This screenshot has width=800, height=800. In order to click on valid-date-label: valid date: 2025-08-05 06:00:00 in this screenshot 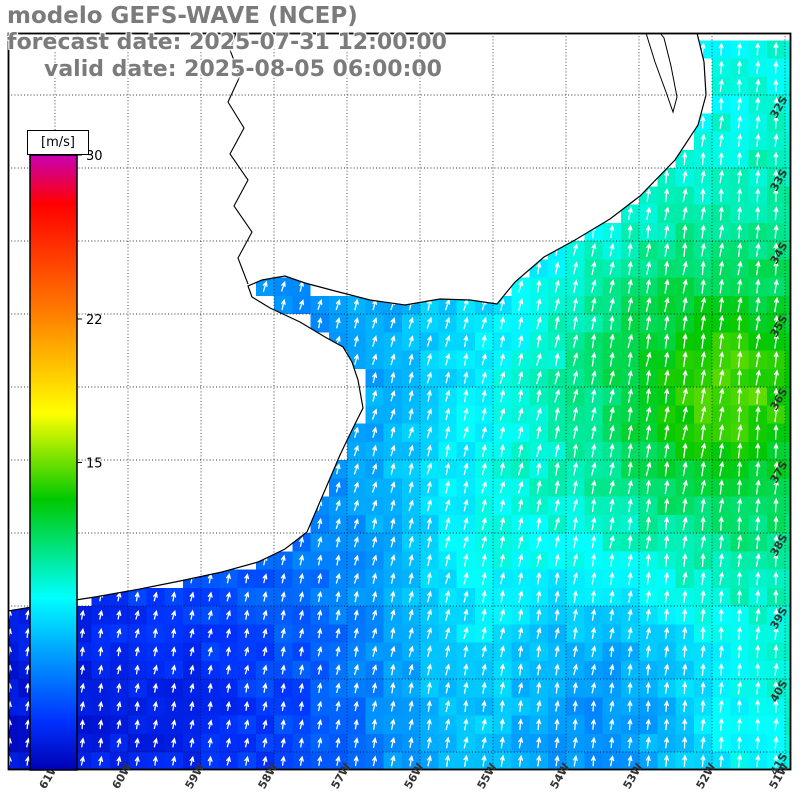, I will do `click(243, 69)`.